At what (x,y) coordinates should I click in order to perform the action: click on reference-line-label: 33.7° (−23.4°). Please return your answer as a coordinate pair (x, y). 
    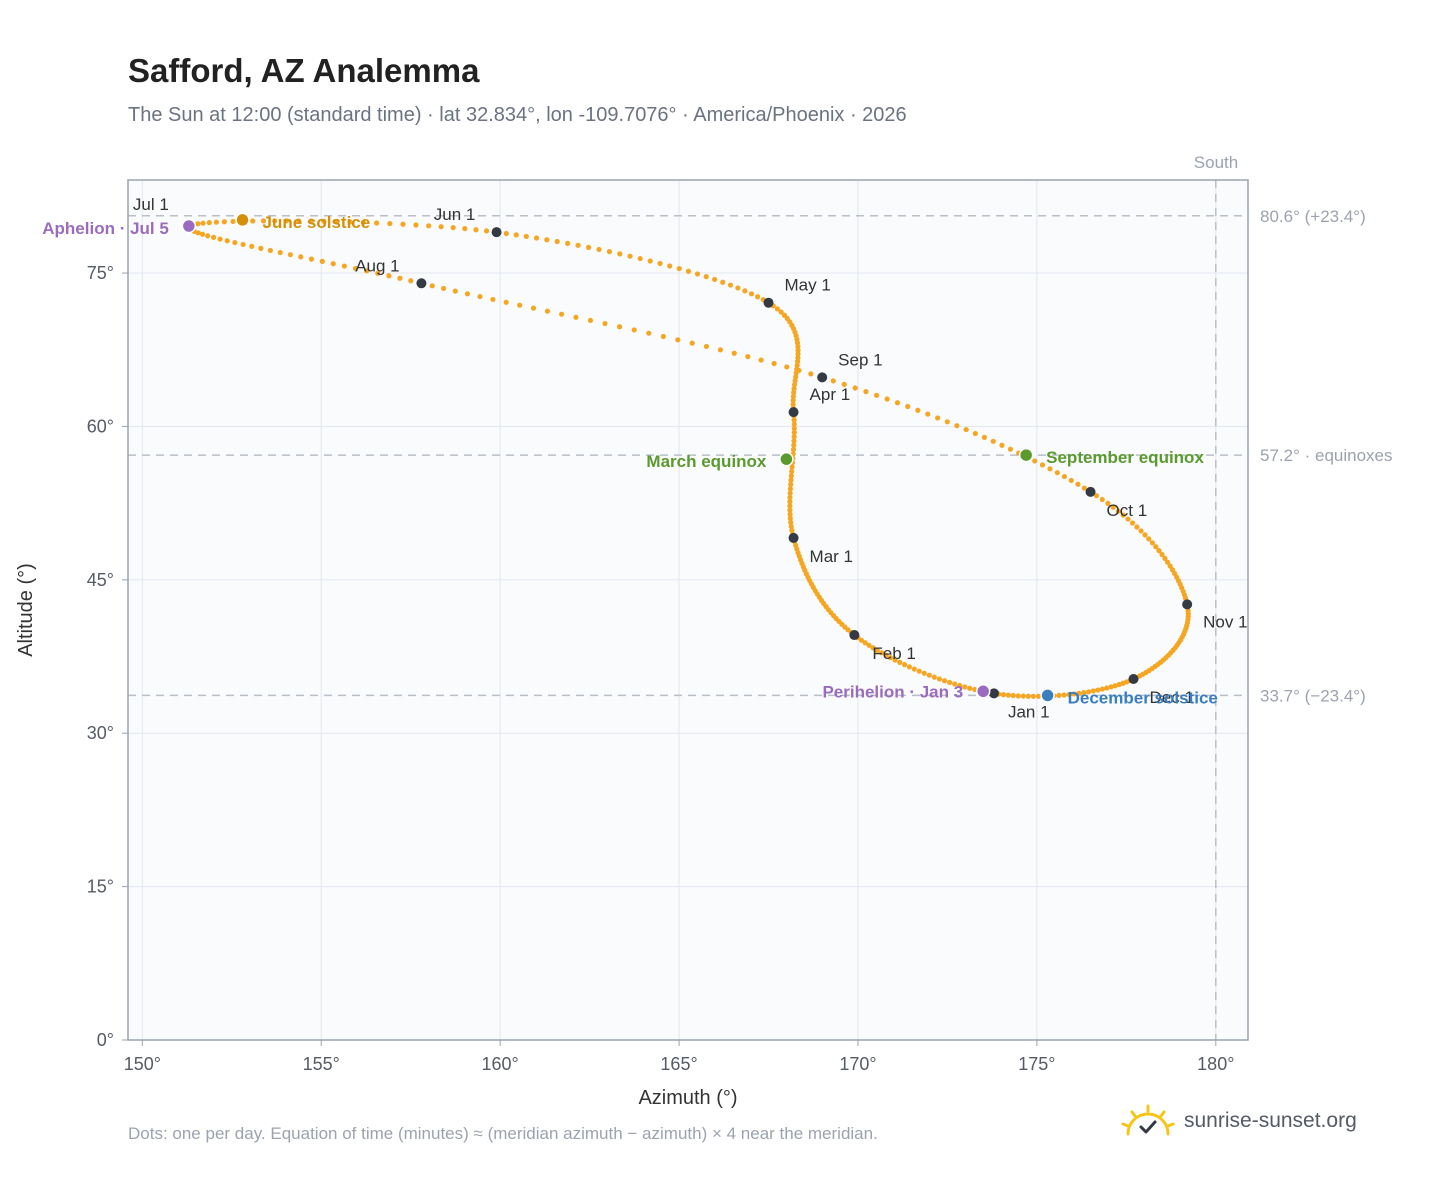
    Looking at the image, I should click on (1313, 695).